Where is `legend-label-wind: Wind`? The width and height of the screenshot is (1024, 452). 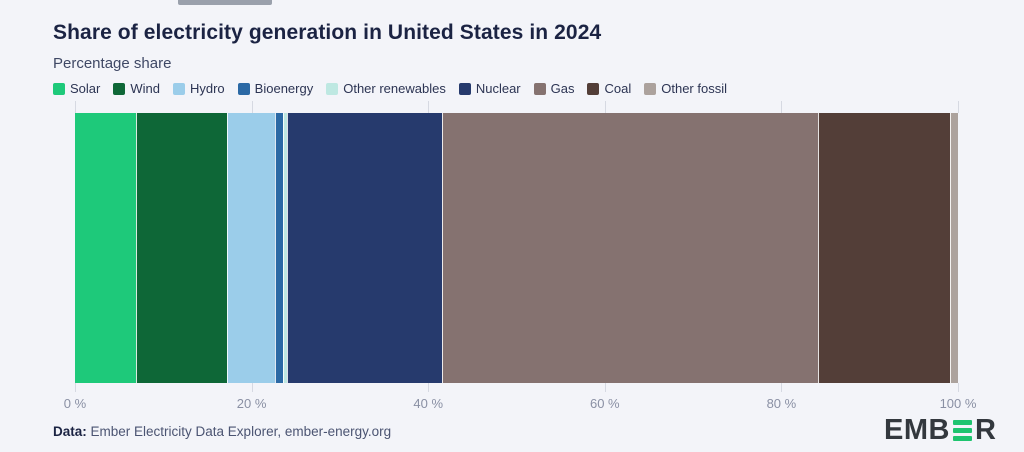 legend-label-wind: Wind is located at coordinates (145, 88).